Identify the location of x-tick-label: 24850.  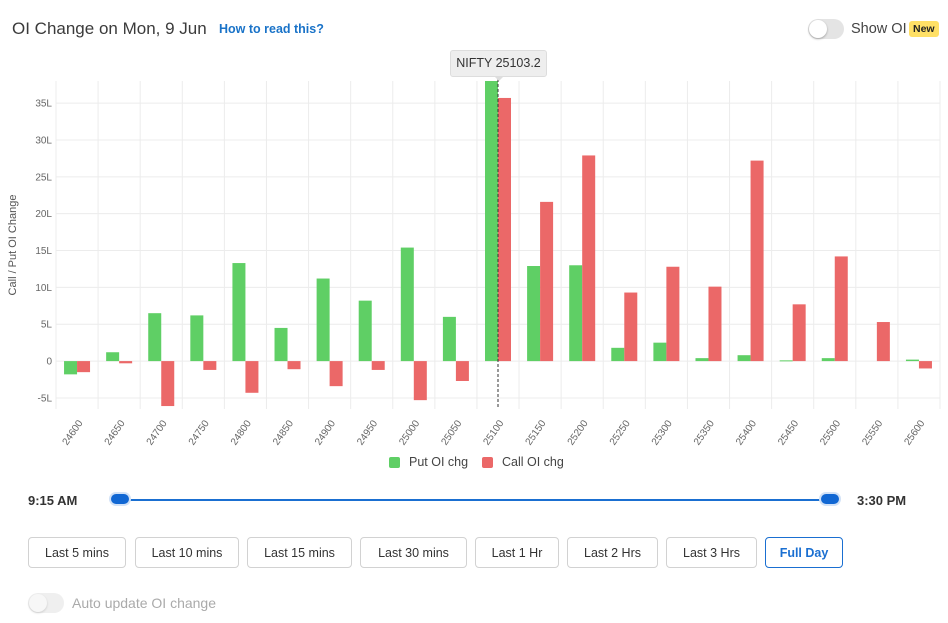
(283, 432).